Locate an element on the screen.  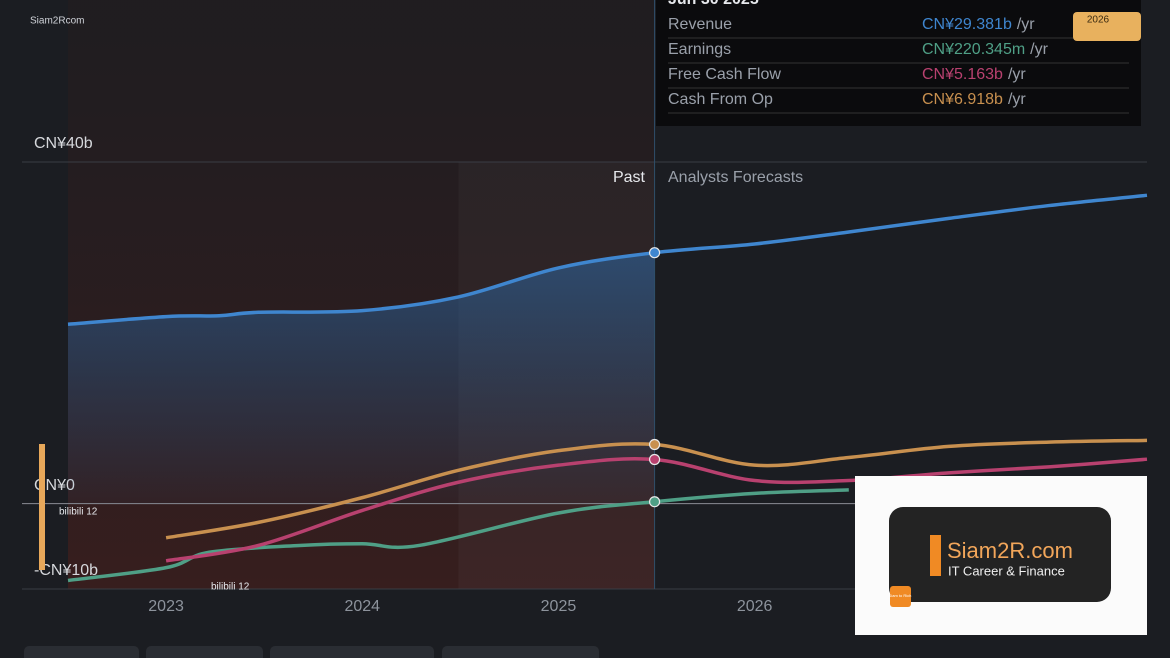
tooltip-label: Free Cash Flow is located at coordinates (724, 74).